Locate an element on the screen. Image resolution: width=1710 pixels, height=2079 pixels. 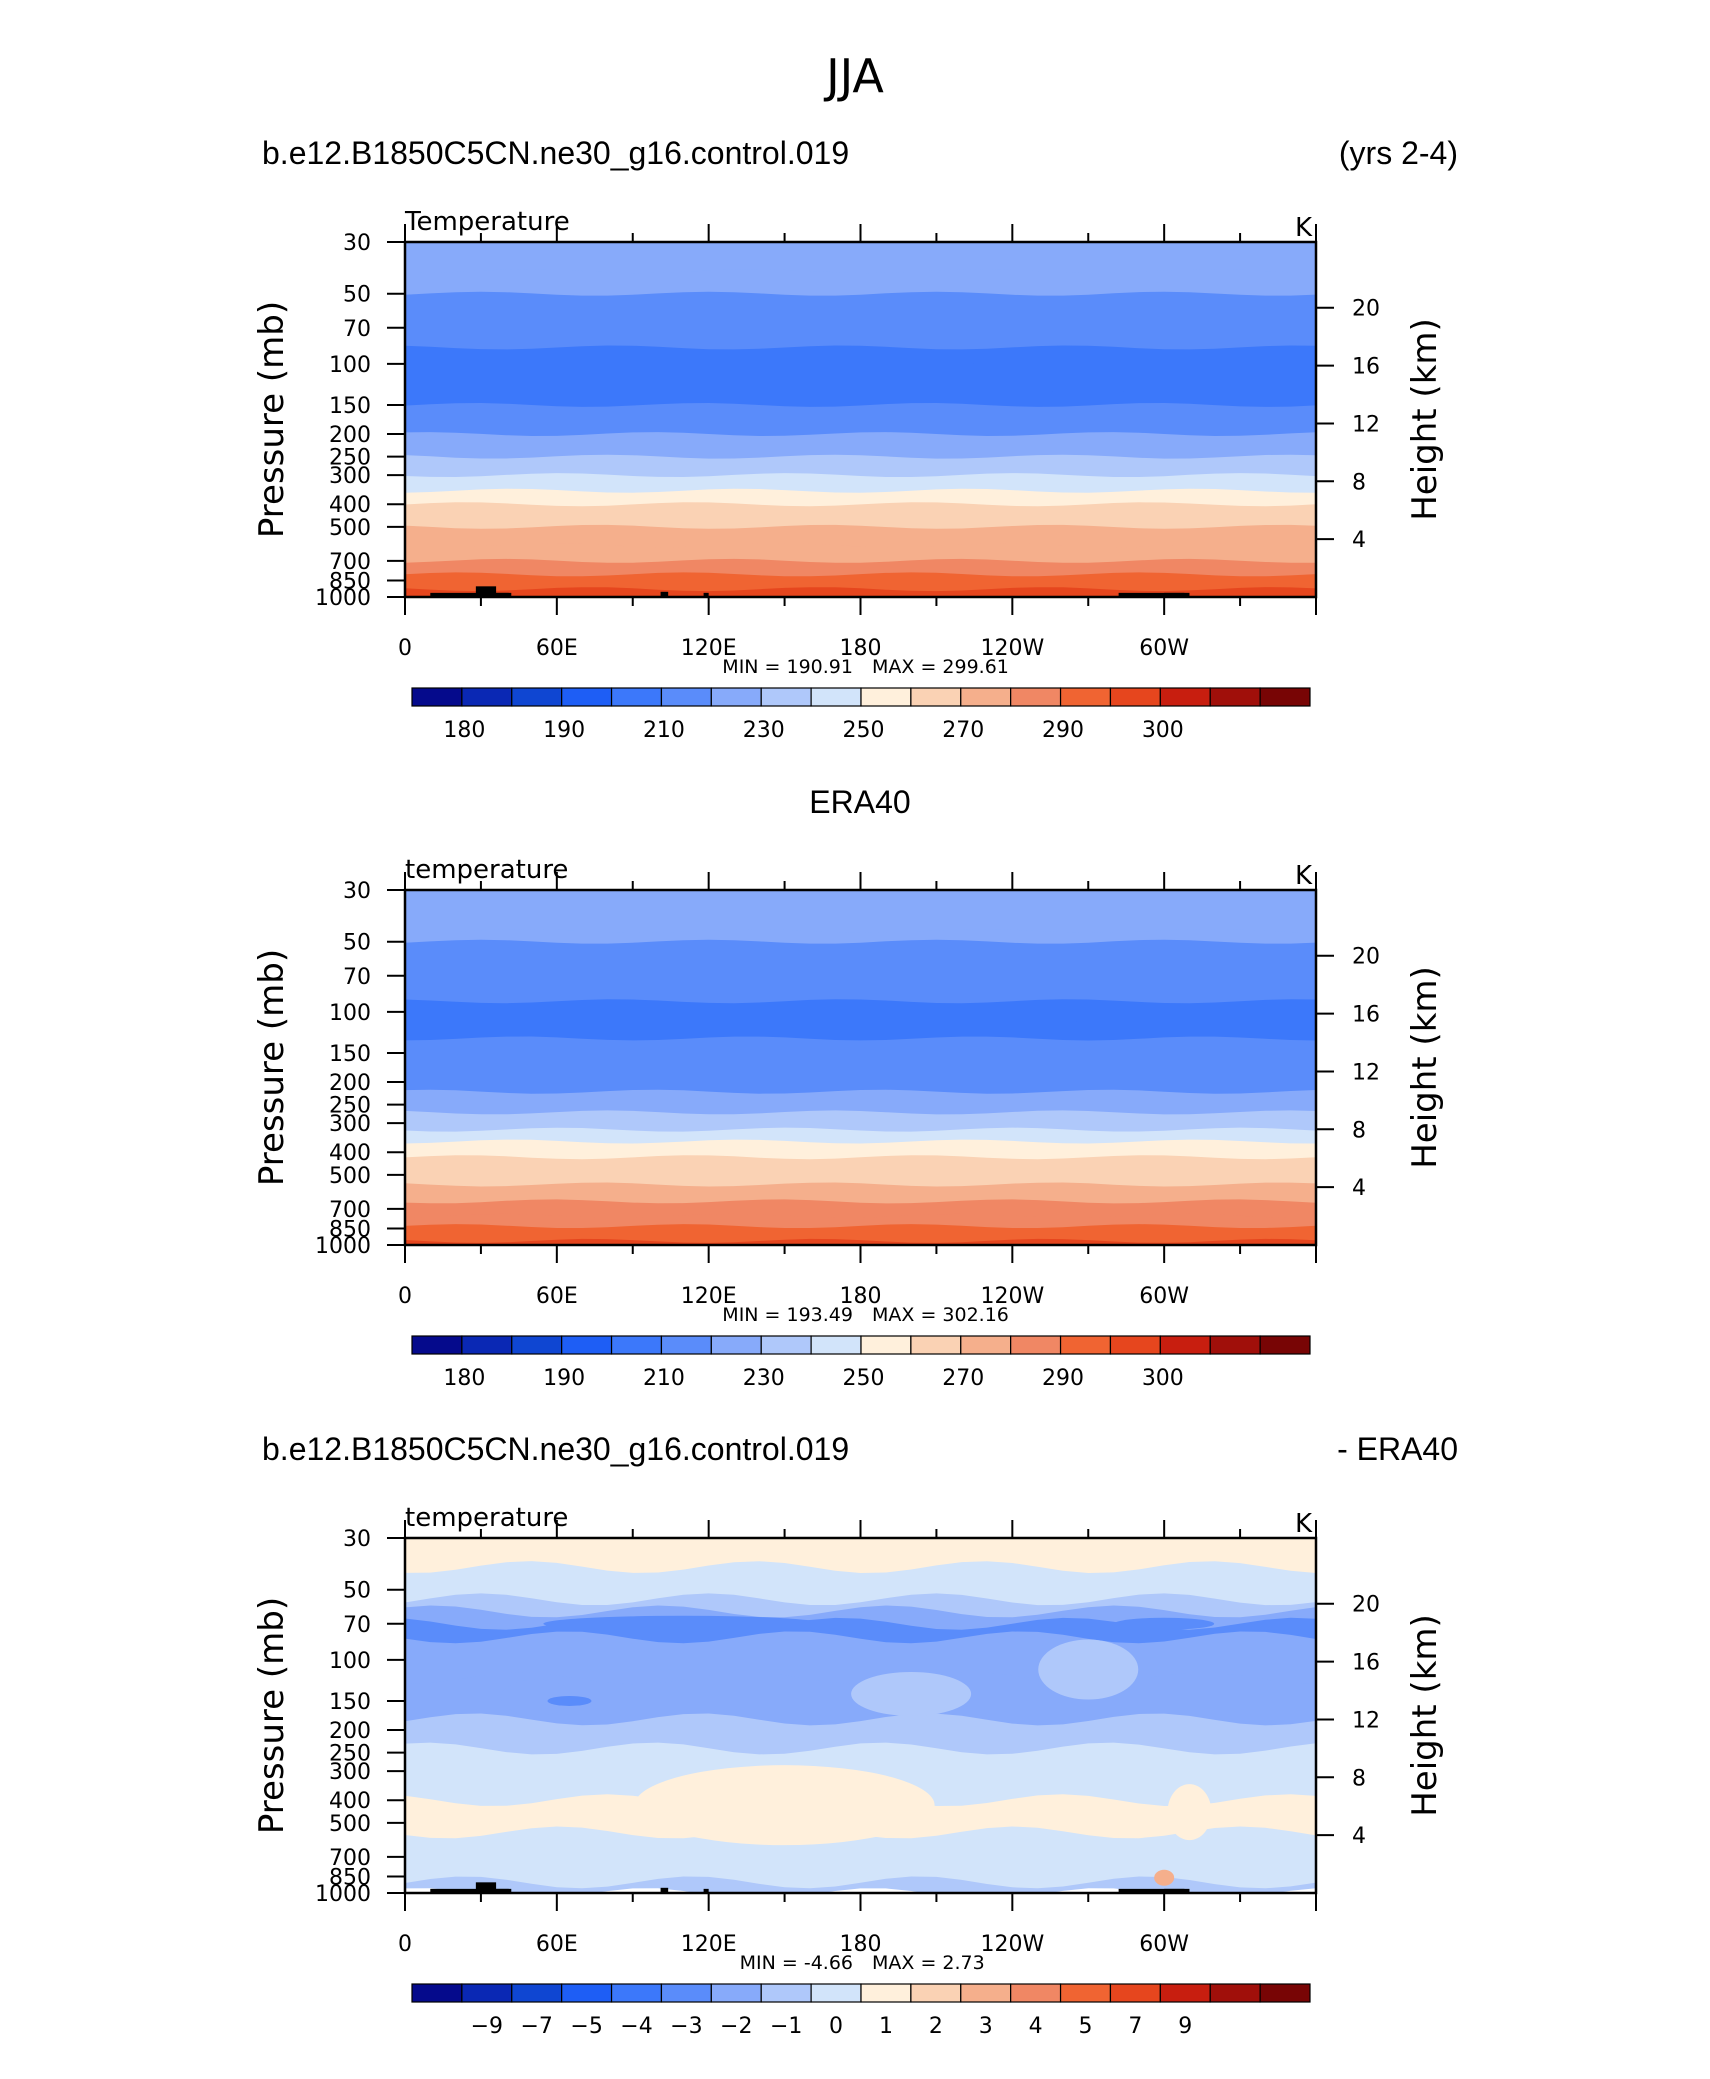
min-label: MIN = 193.49 is located at coordinates (787, 1315).